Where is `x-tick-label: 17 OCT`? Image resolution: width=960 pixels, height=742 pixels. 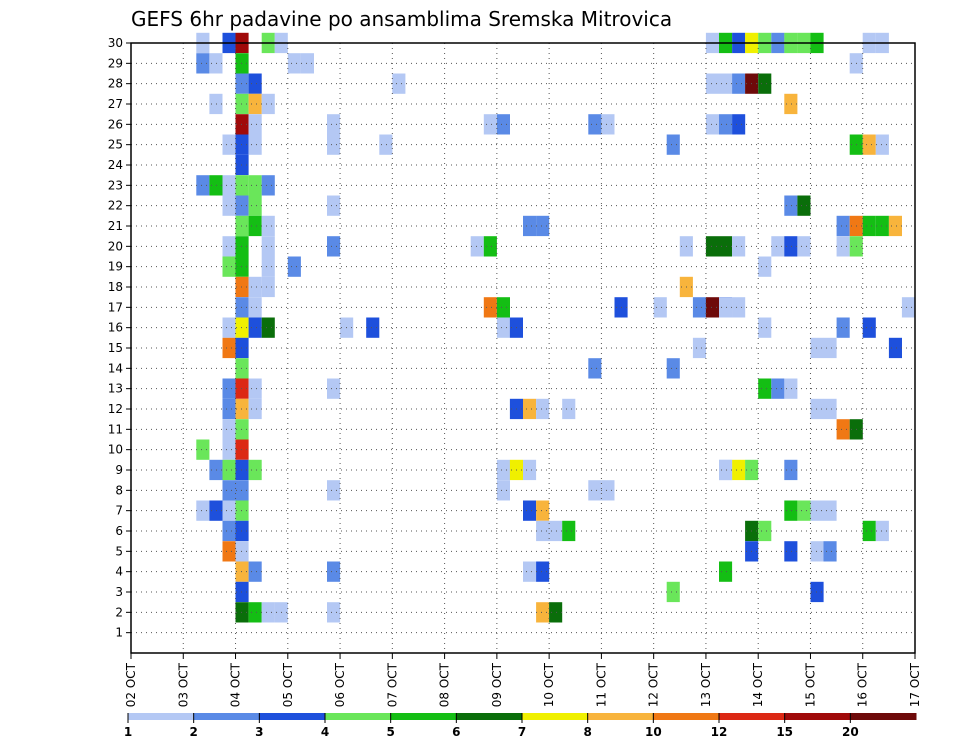
x-tick-label: 17 OCT is located at coordinates (915, 684).